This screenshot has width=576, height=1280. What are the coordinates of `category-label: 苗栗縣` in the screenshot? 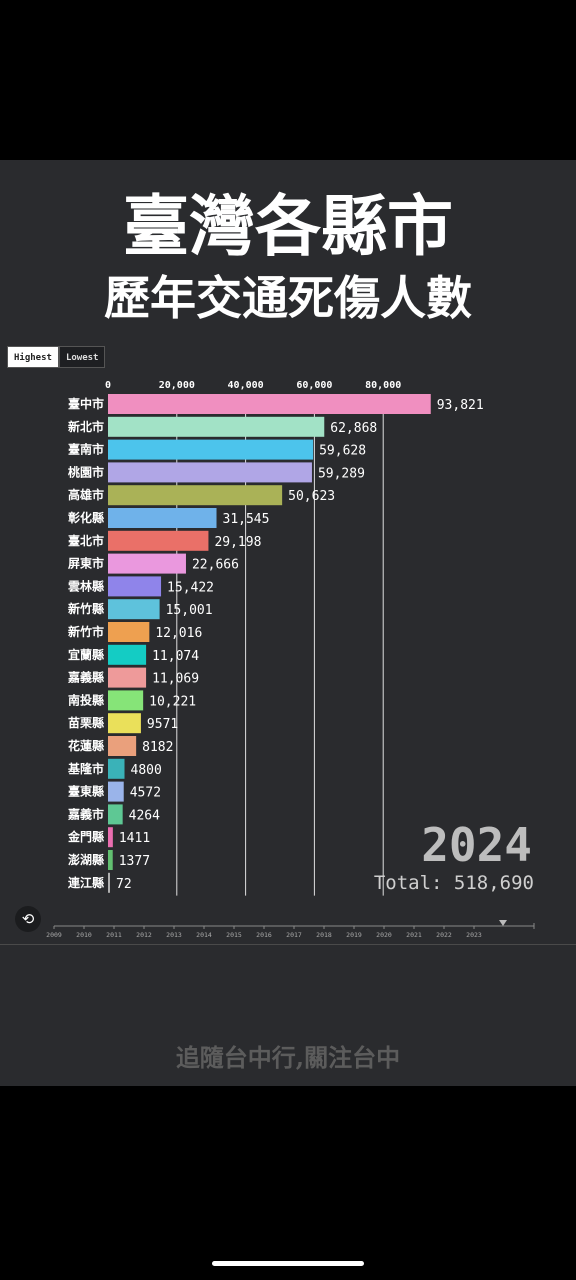 It's located at (86, 722).